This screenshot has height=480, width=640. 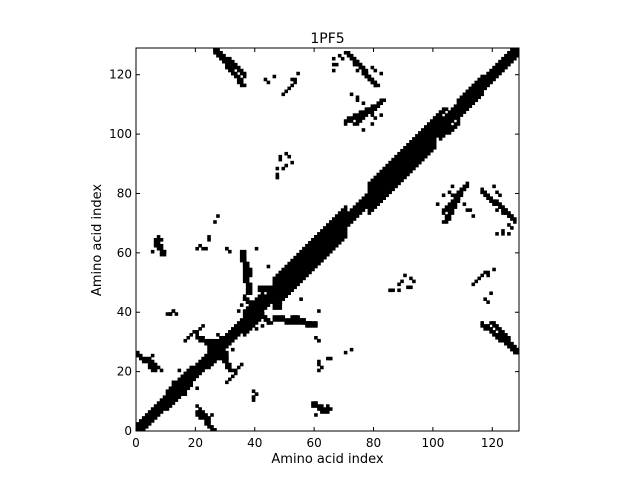 What do you see at coordinates (313, 443) in the screenshot?
I see `x-tick-label: 60` at bounding box center [313, 443].